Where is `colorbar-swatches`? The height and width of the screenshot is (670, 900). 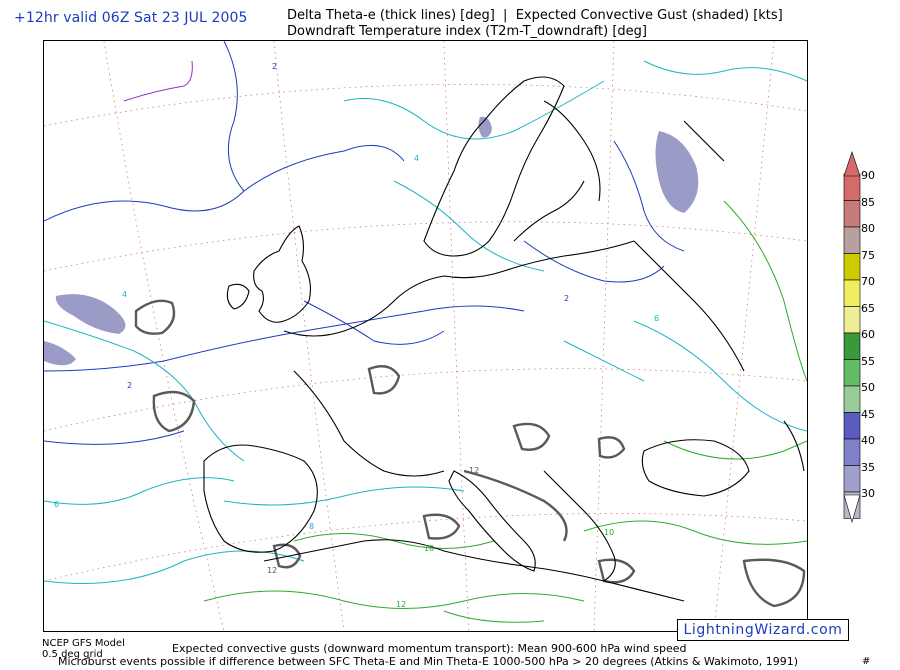 colorbar-swatches is located at coordinates (852, 337).